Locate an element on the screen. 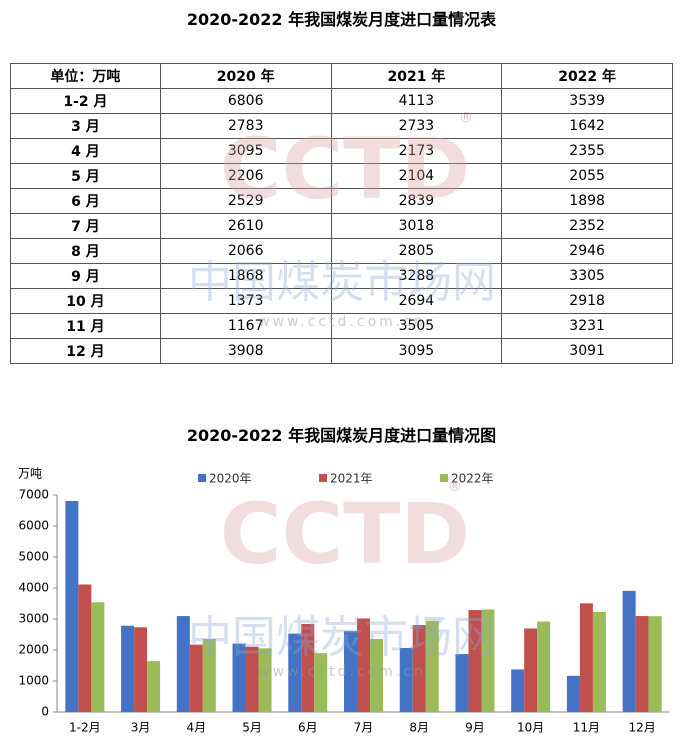 The image size is (683, 742). table-cell: 单位：万吨 is located at coordinates (85, 76).